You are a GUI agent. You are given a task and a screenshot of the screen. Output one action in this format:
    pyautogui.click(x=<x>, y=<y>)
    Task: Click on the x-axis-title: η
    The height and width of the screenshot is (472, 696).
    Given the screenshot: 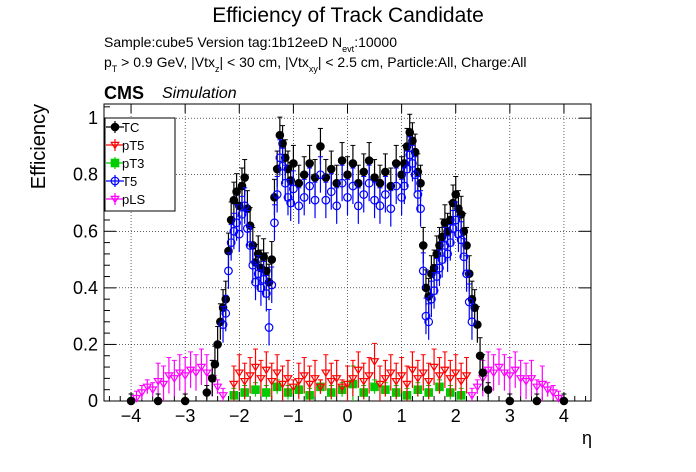 What is the action you would take?
    pyautogui.click(x=587, y=438)
    